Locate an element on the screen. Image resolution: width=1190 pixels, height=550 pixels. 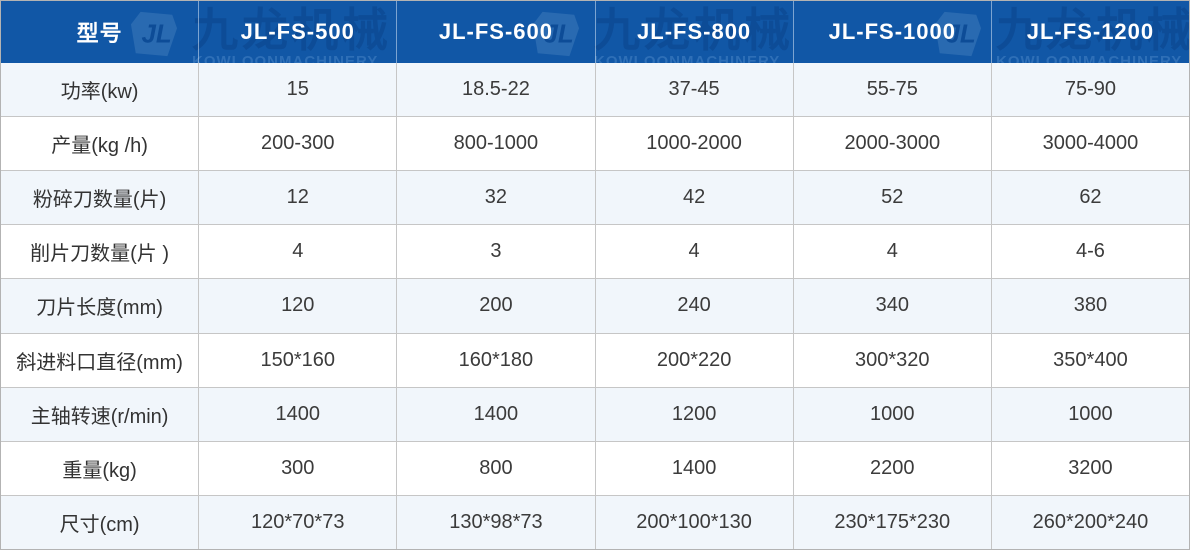
row-label: 主轴转速(r/min) is located at coordinates (99, 416).